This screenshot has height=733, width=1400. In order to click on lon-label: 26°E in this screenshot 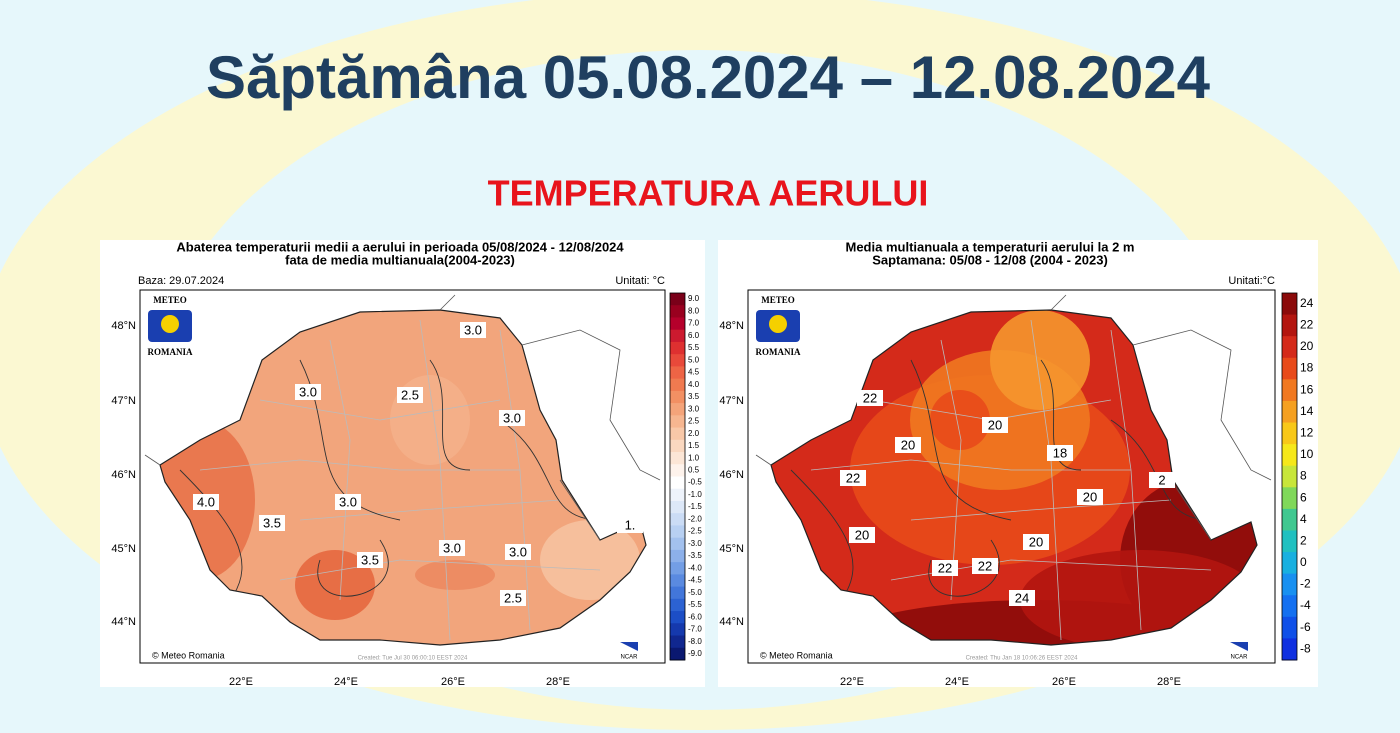, I will do `click(1064, 682)`.